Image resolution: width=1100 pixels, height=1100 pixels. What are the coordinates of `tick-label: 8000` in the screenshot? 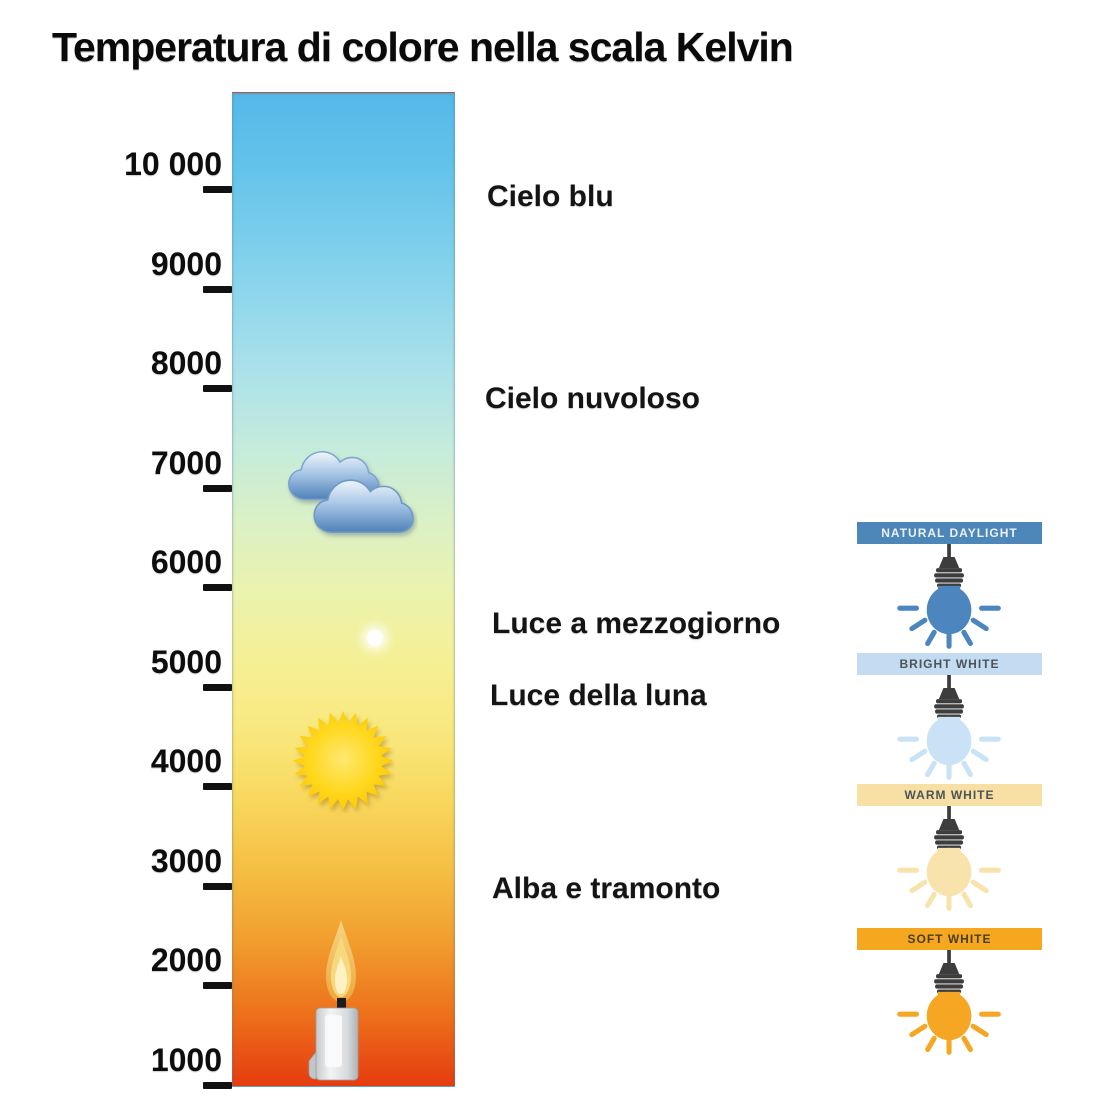 It's located at (186, 363).